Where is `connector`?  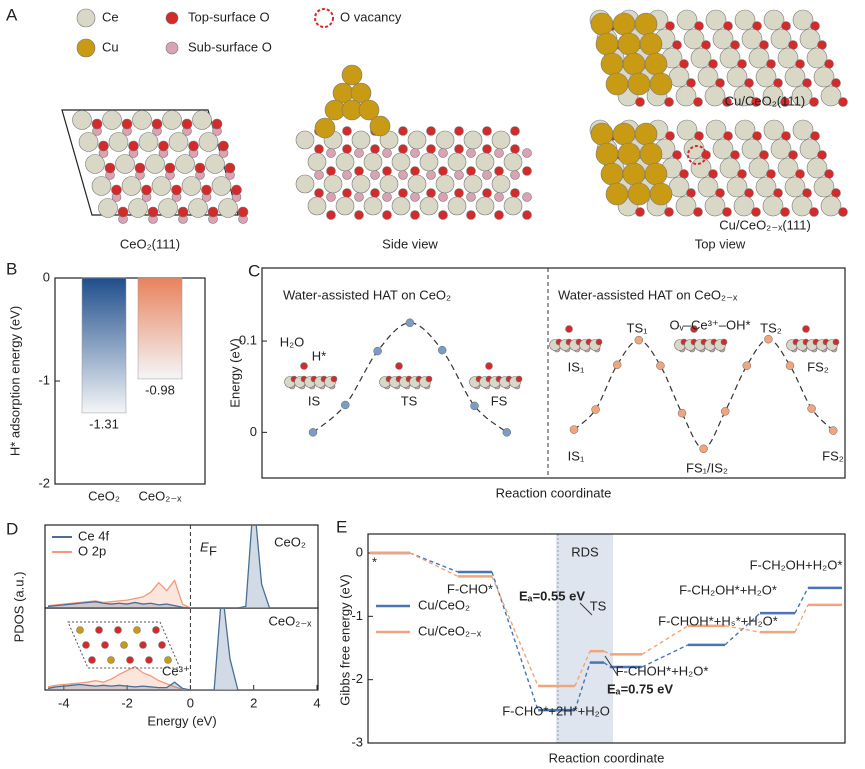 connector is located at coordinates (742, 629).